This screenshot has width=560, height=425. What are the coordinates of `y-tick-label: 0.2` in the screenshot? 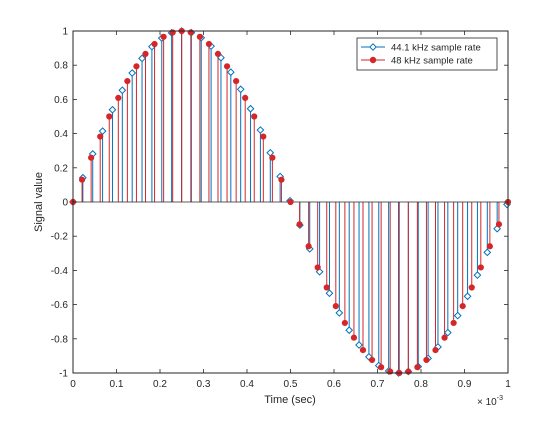 It's located at (61, 168).